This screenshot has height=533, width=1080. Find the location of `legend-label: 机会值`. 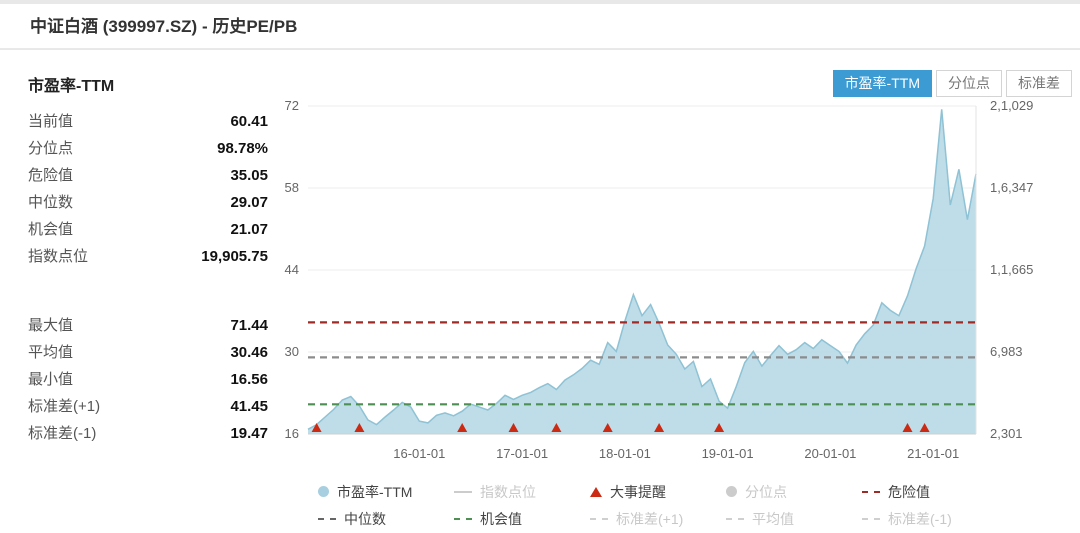

legend-label: 机会值 is located at coordinates (501, 518).